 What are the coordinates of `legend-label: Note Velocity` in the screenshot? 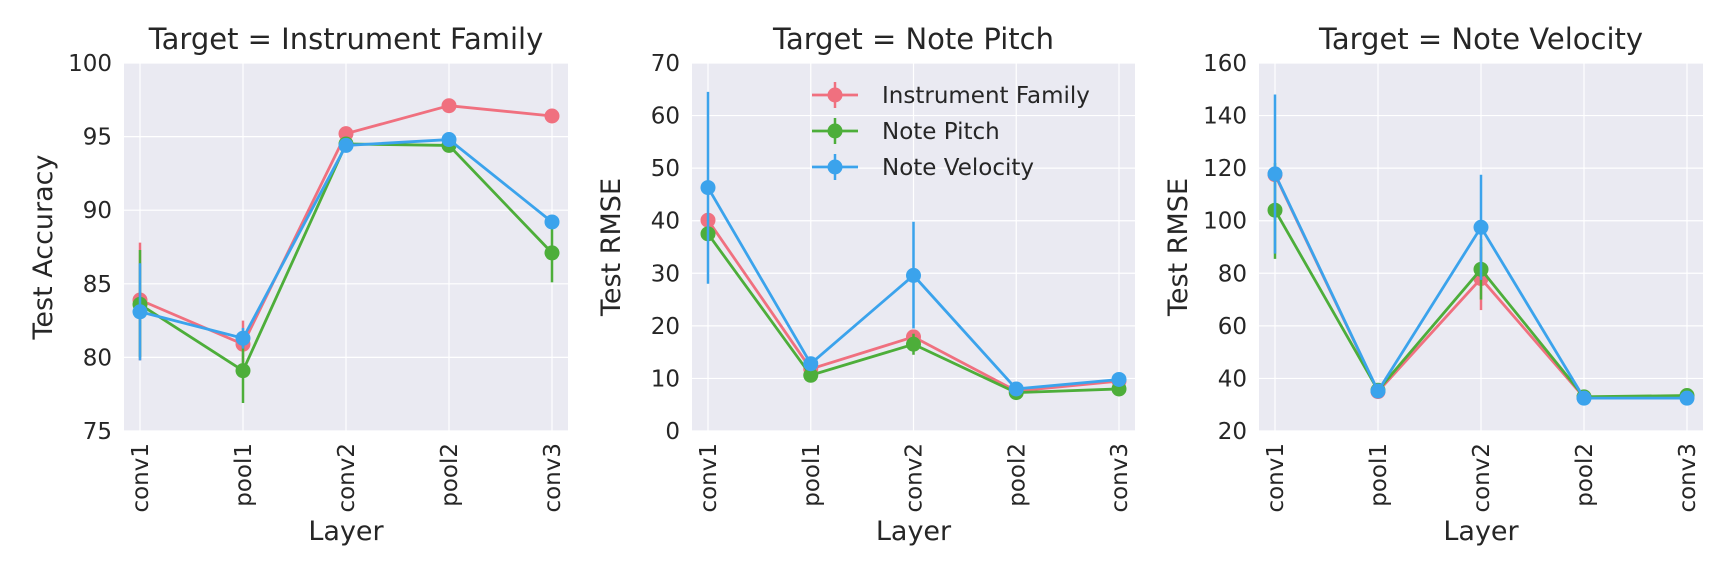 It's located at (958, 168).